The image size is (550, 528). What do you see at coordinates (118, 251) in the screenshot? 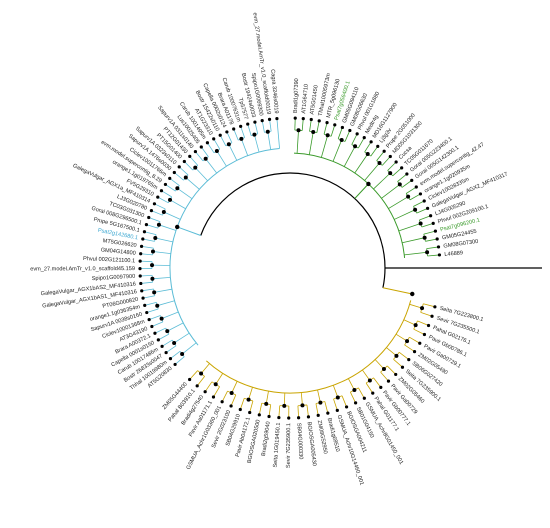
I see `leaf-label: GM04G14800` at bounding box center [118, 251].